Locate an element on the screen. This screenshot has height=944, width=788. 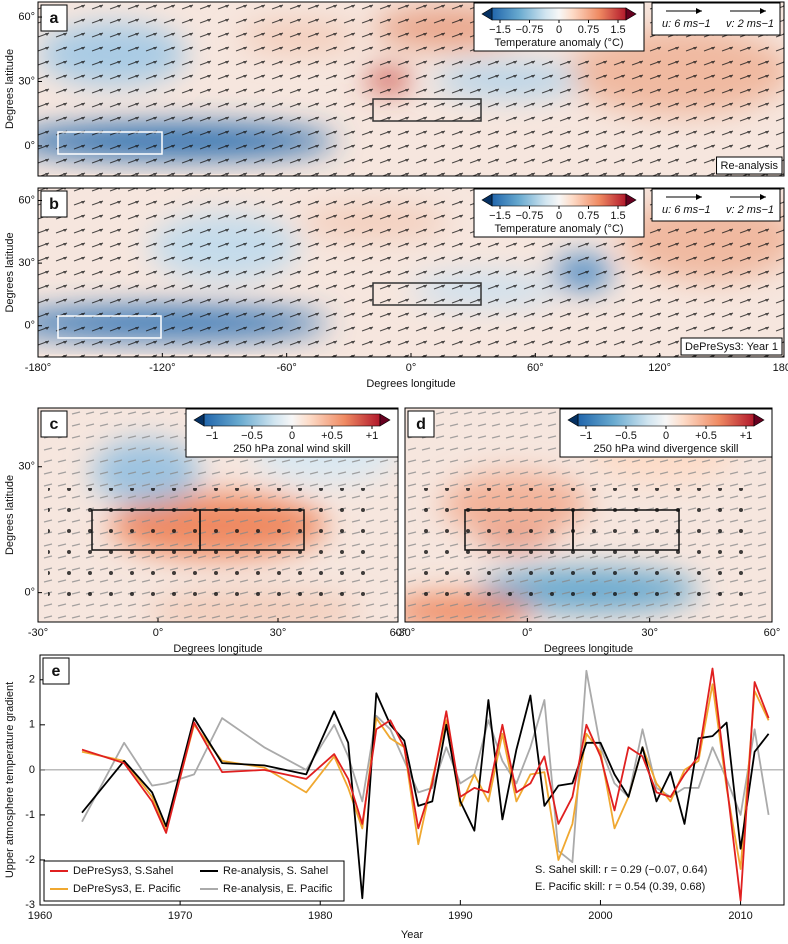
x-tick-label: 1990 is located at coordinates (460, 916).